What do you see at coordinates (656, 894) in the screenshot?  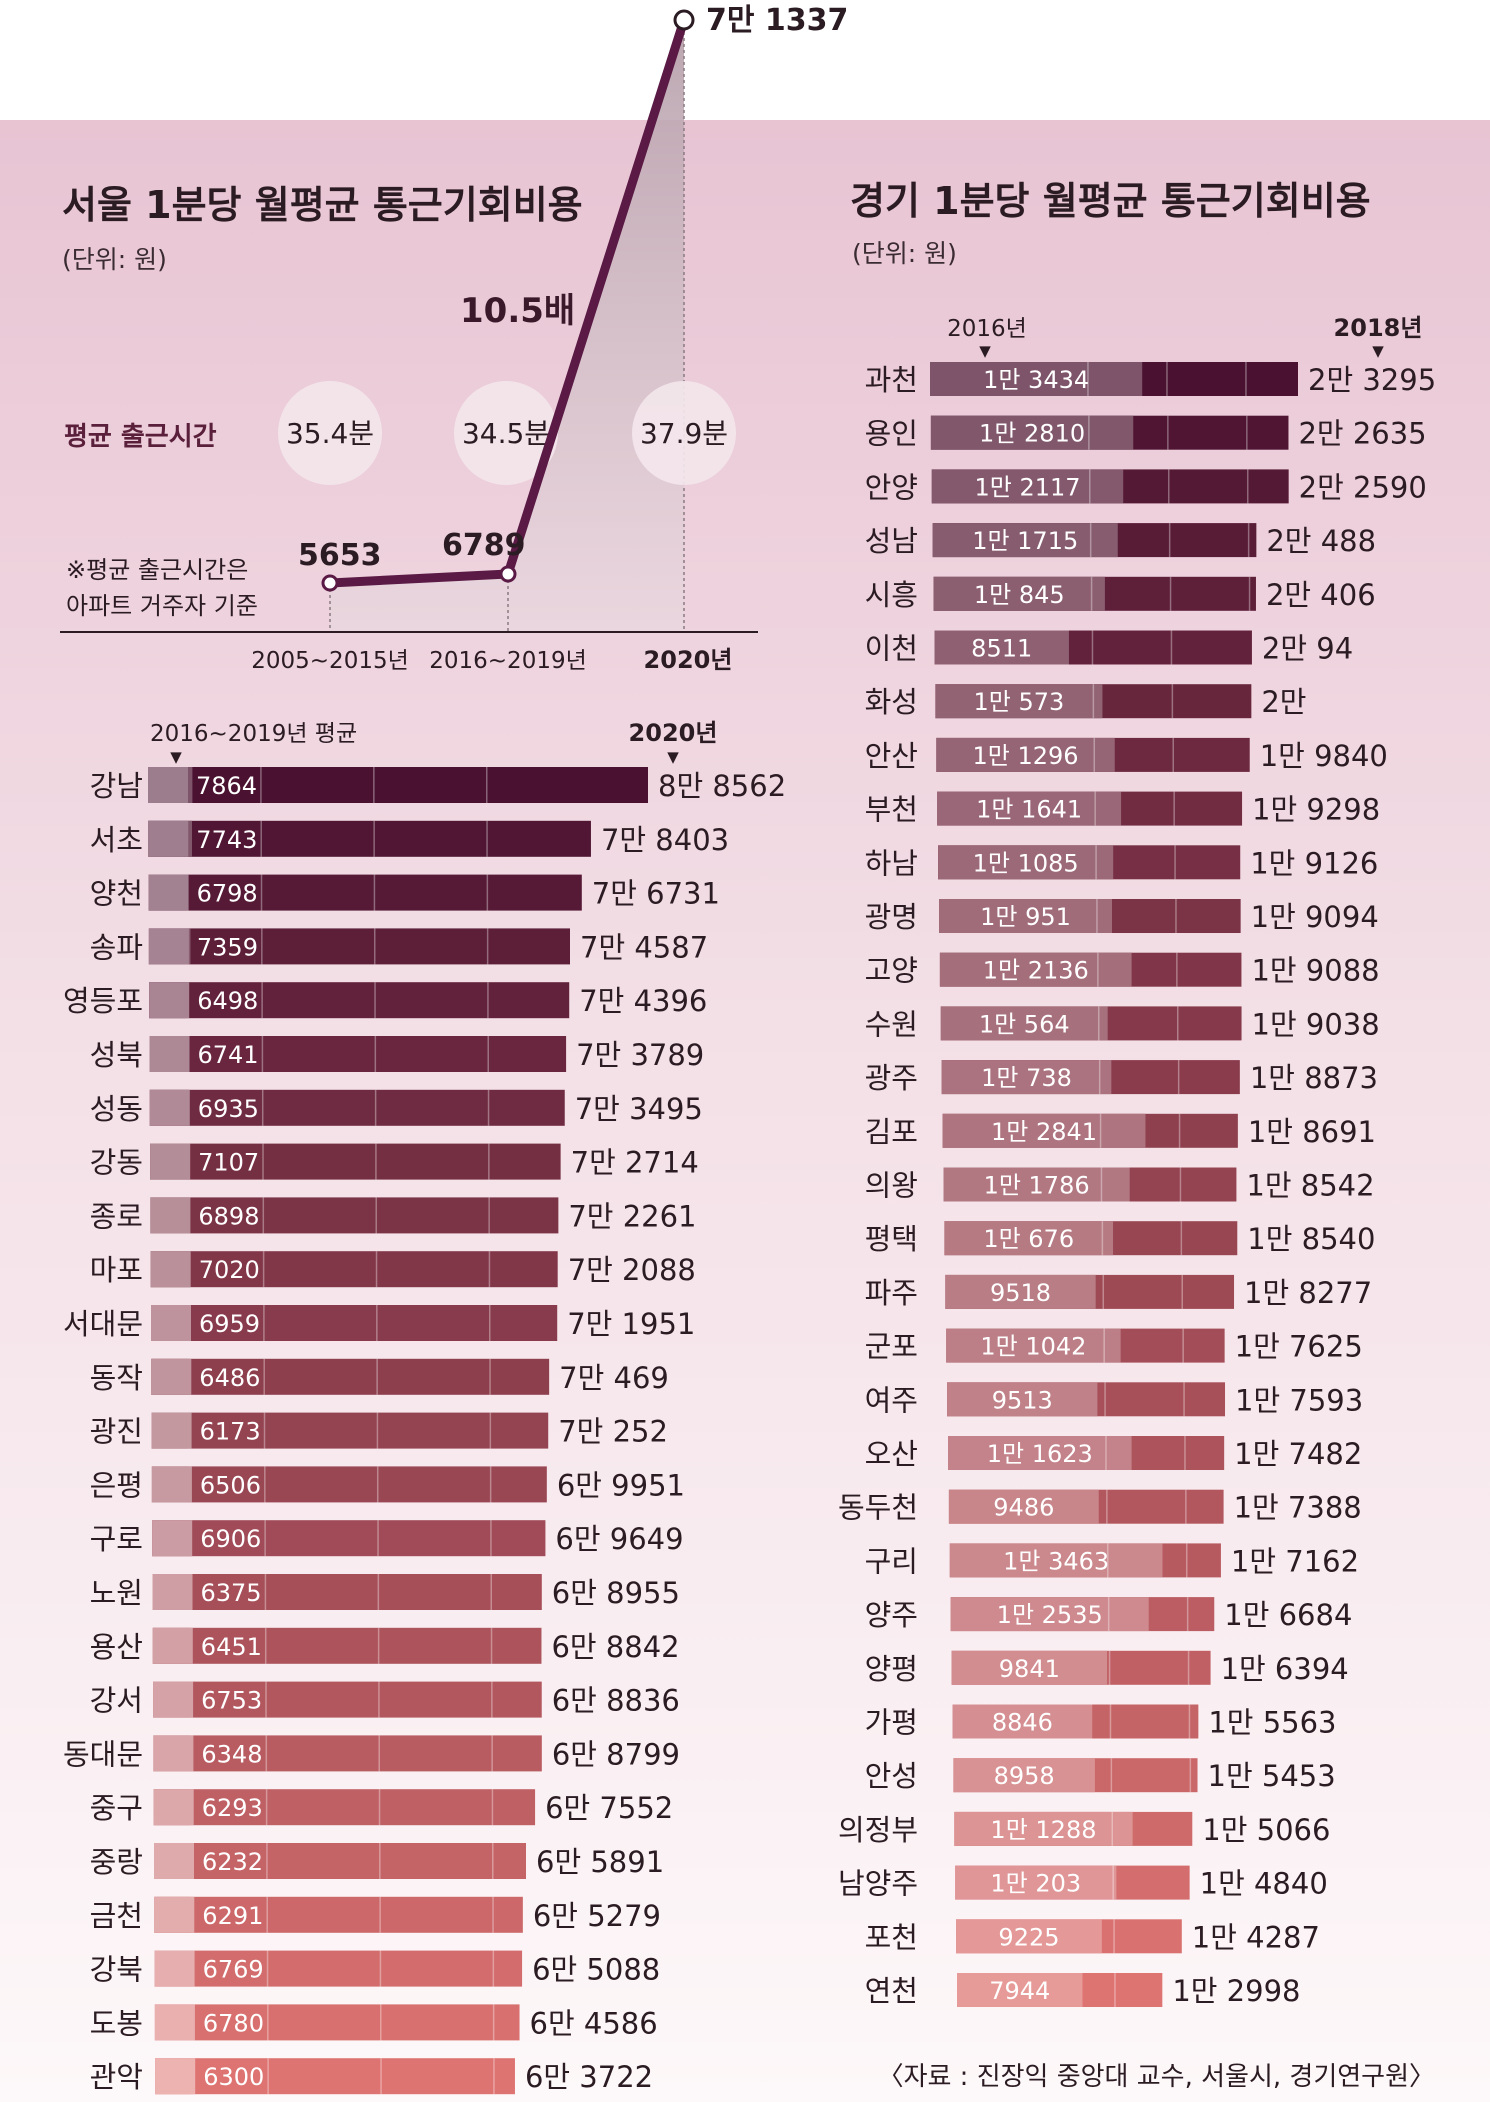 I see `bar-curr-label: 7만 6731` at bounding box center [656, 894].